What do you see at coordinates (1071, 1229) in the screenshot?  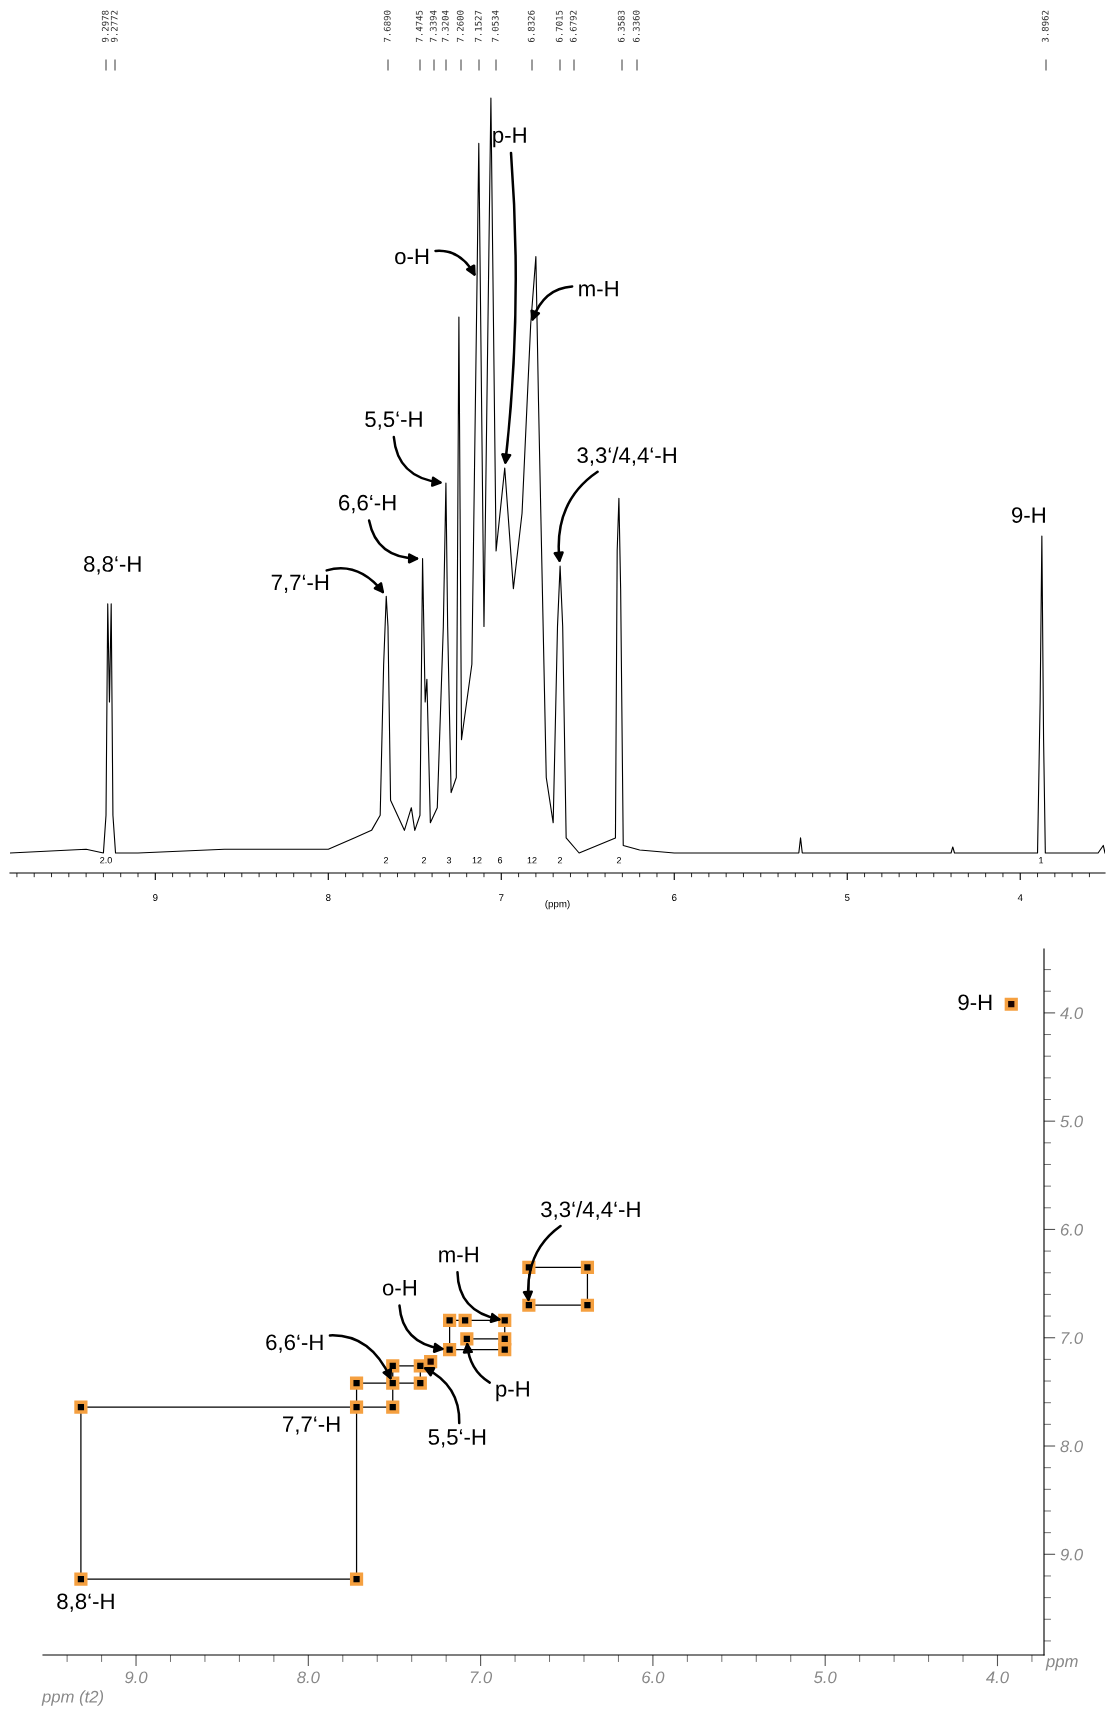 I see `y-tick-label: 6.0` at bounding box center [1071, 1229].